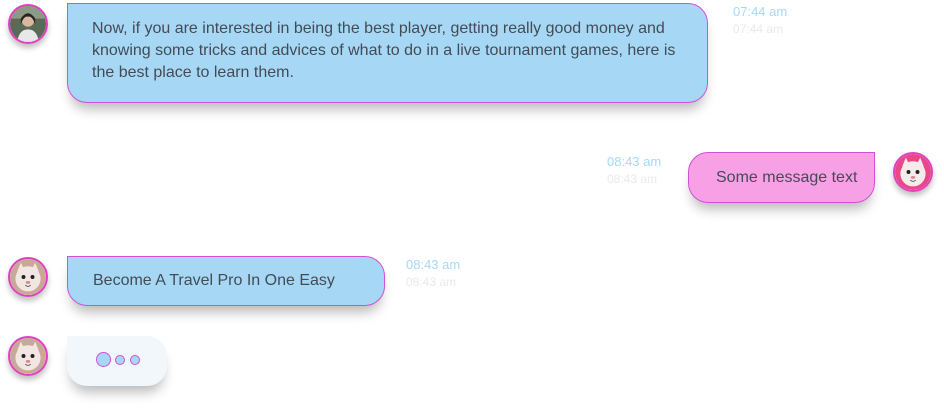  Describe the element at coordinates (787, 177) in the screenshot. I see `message-text-2: Some message text` at that location.